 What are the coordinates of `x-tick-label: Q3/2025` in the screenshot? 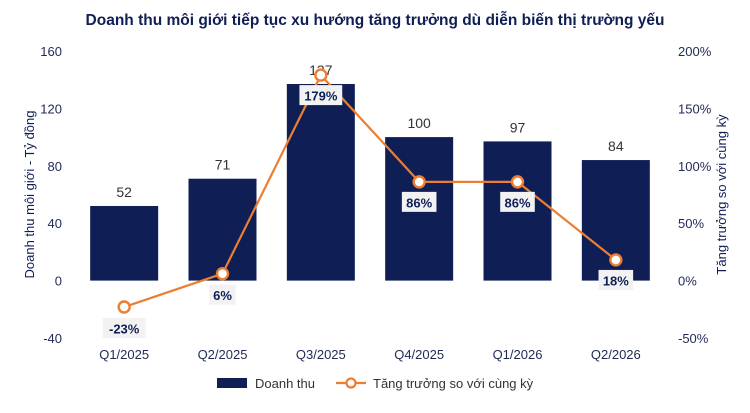 It's located at (321, 354).